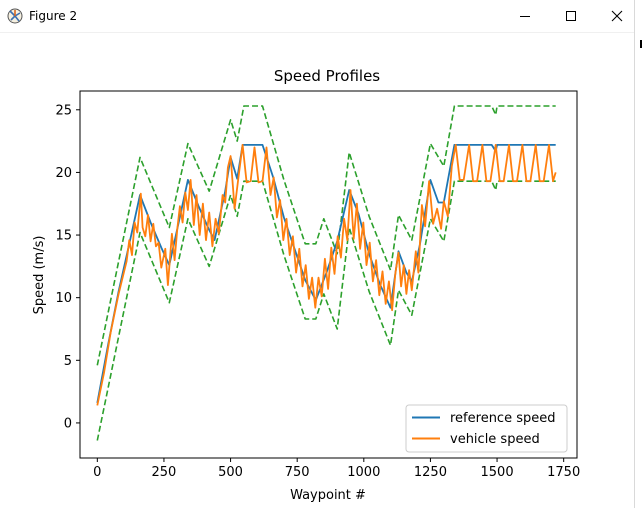 The image size is (642, 508). What do you see at coordinates (63, 298) in the screenshot?
I see `y-tick-label: 10` at bounding box center [63, 298].